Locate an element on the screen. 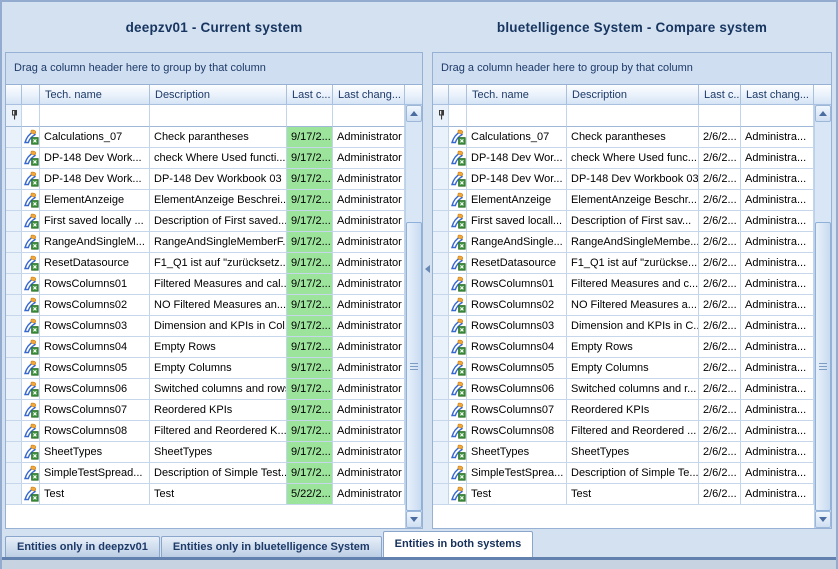 This screenshot has width=838, height=569. filter-row-indicator is located at coordinates (14, 116).